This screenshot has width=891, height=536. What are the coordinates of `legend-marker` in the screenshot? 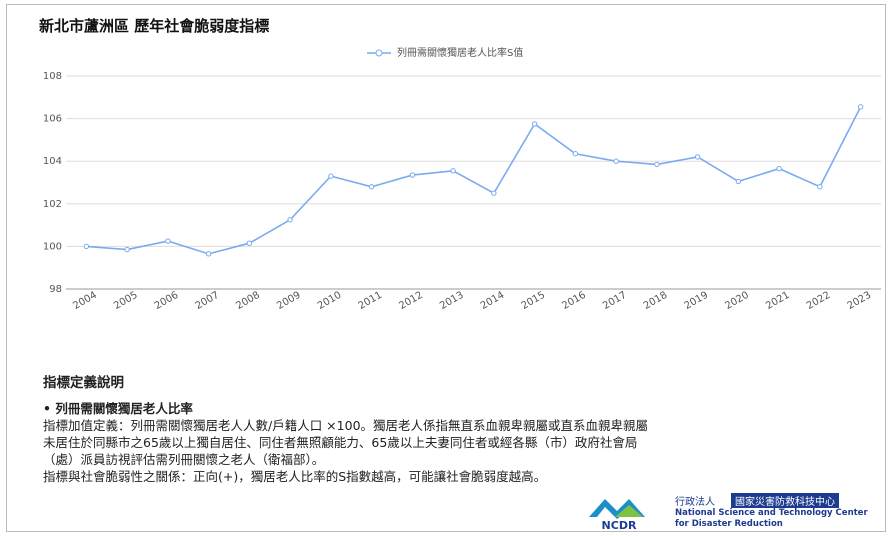 It's located at (379, 53).